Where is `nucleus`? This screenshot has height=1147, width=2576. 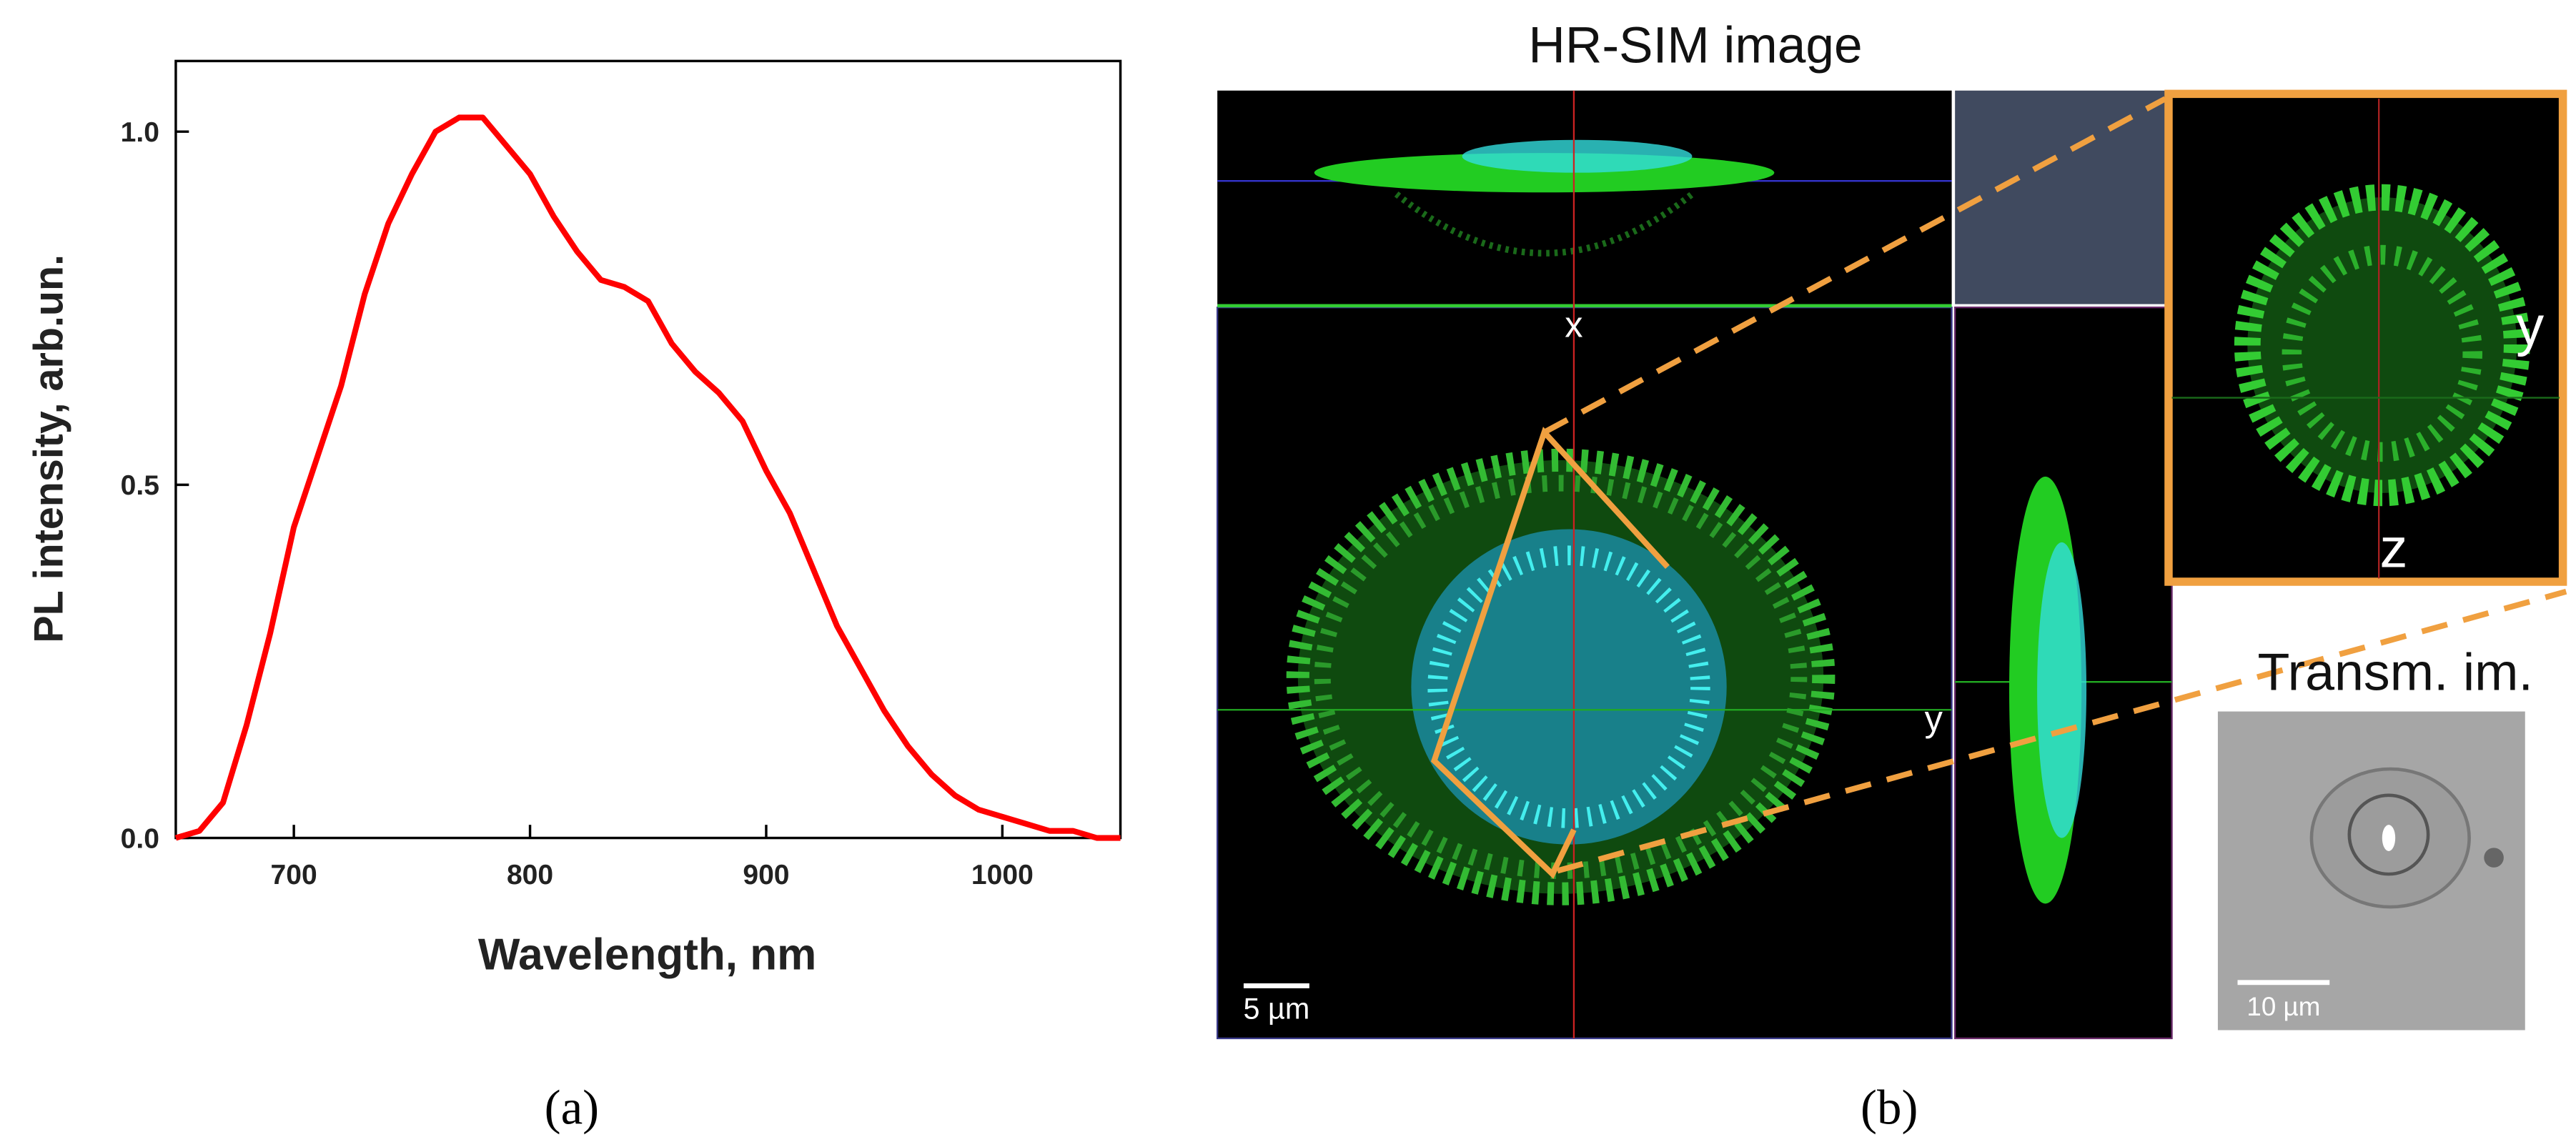 nucleus is located at coordinates (1569, 687).